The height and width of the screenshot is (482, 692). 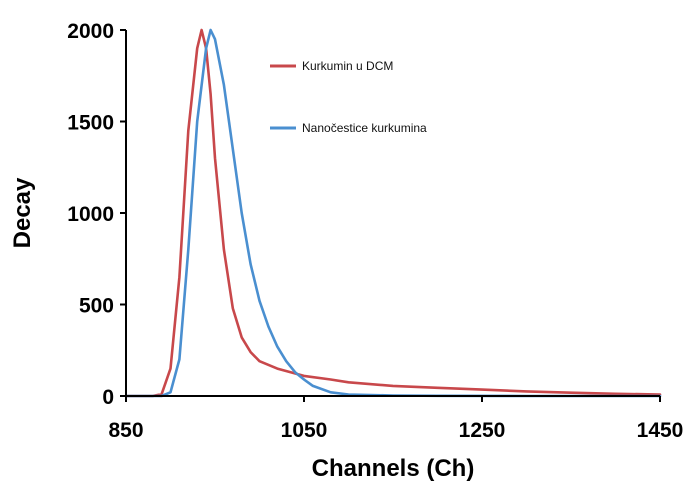 What do you see at coordinates (96, 306) in the screenshot?
I see `y-tick-label: 500` at bounding box center [96, 306].